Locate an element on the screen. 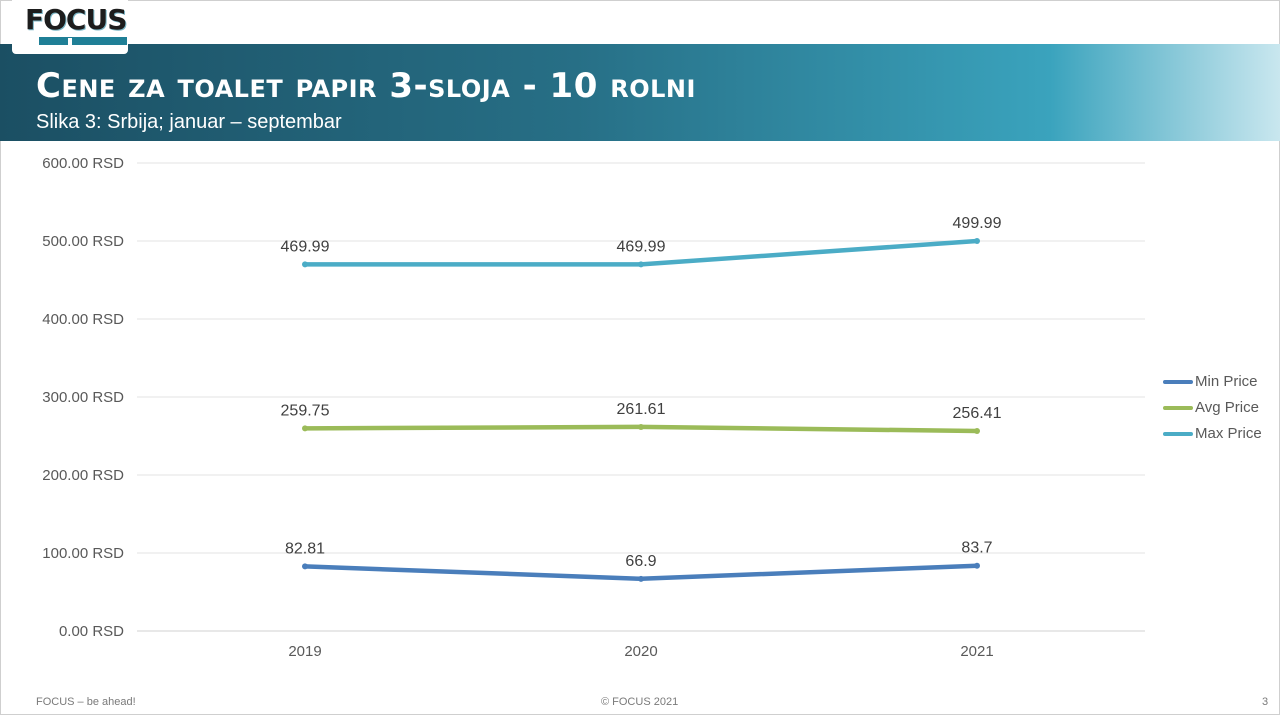  legend-swatch-min-price is located at coordinates (1178, 382).